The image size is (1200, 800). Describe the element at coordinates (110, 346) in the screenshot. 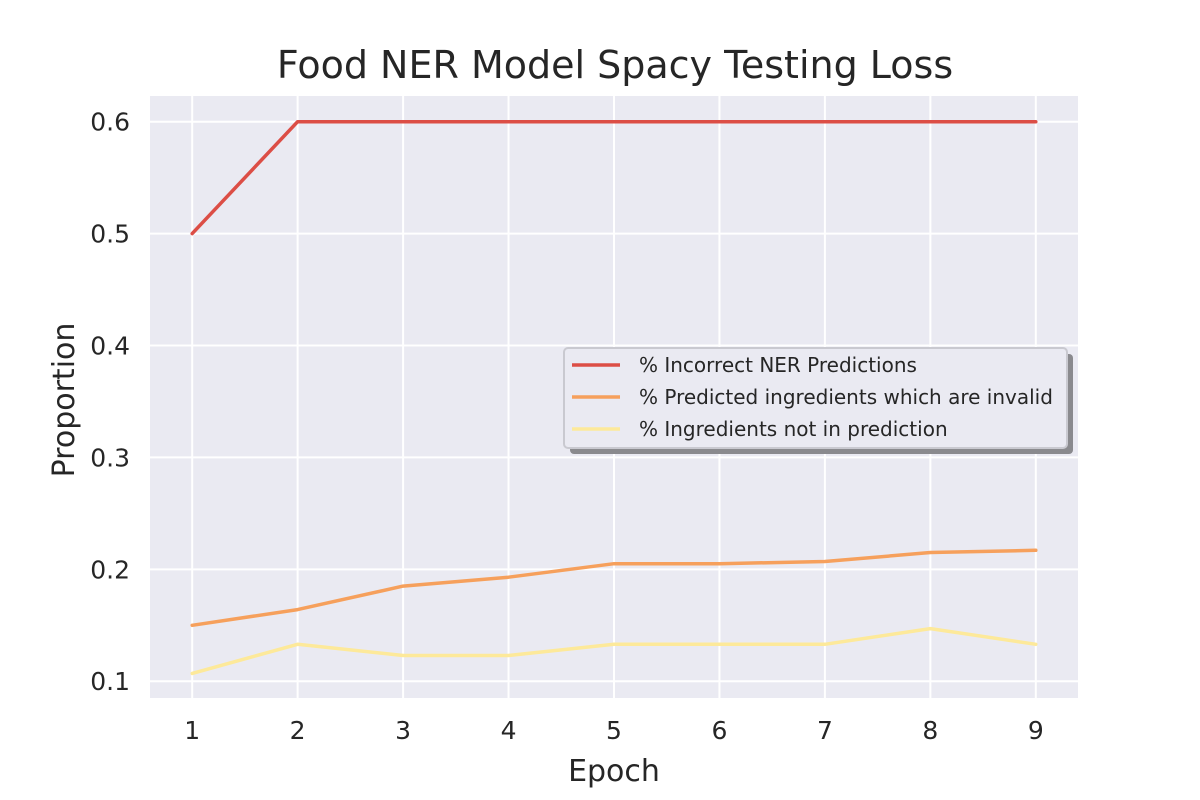

I see `y-tick-label: 0.4` at that location.